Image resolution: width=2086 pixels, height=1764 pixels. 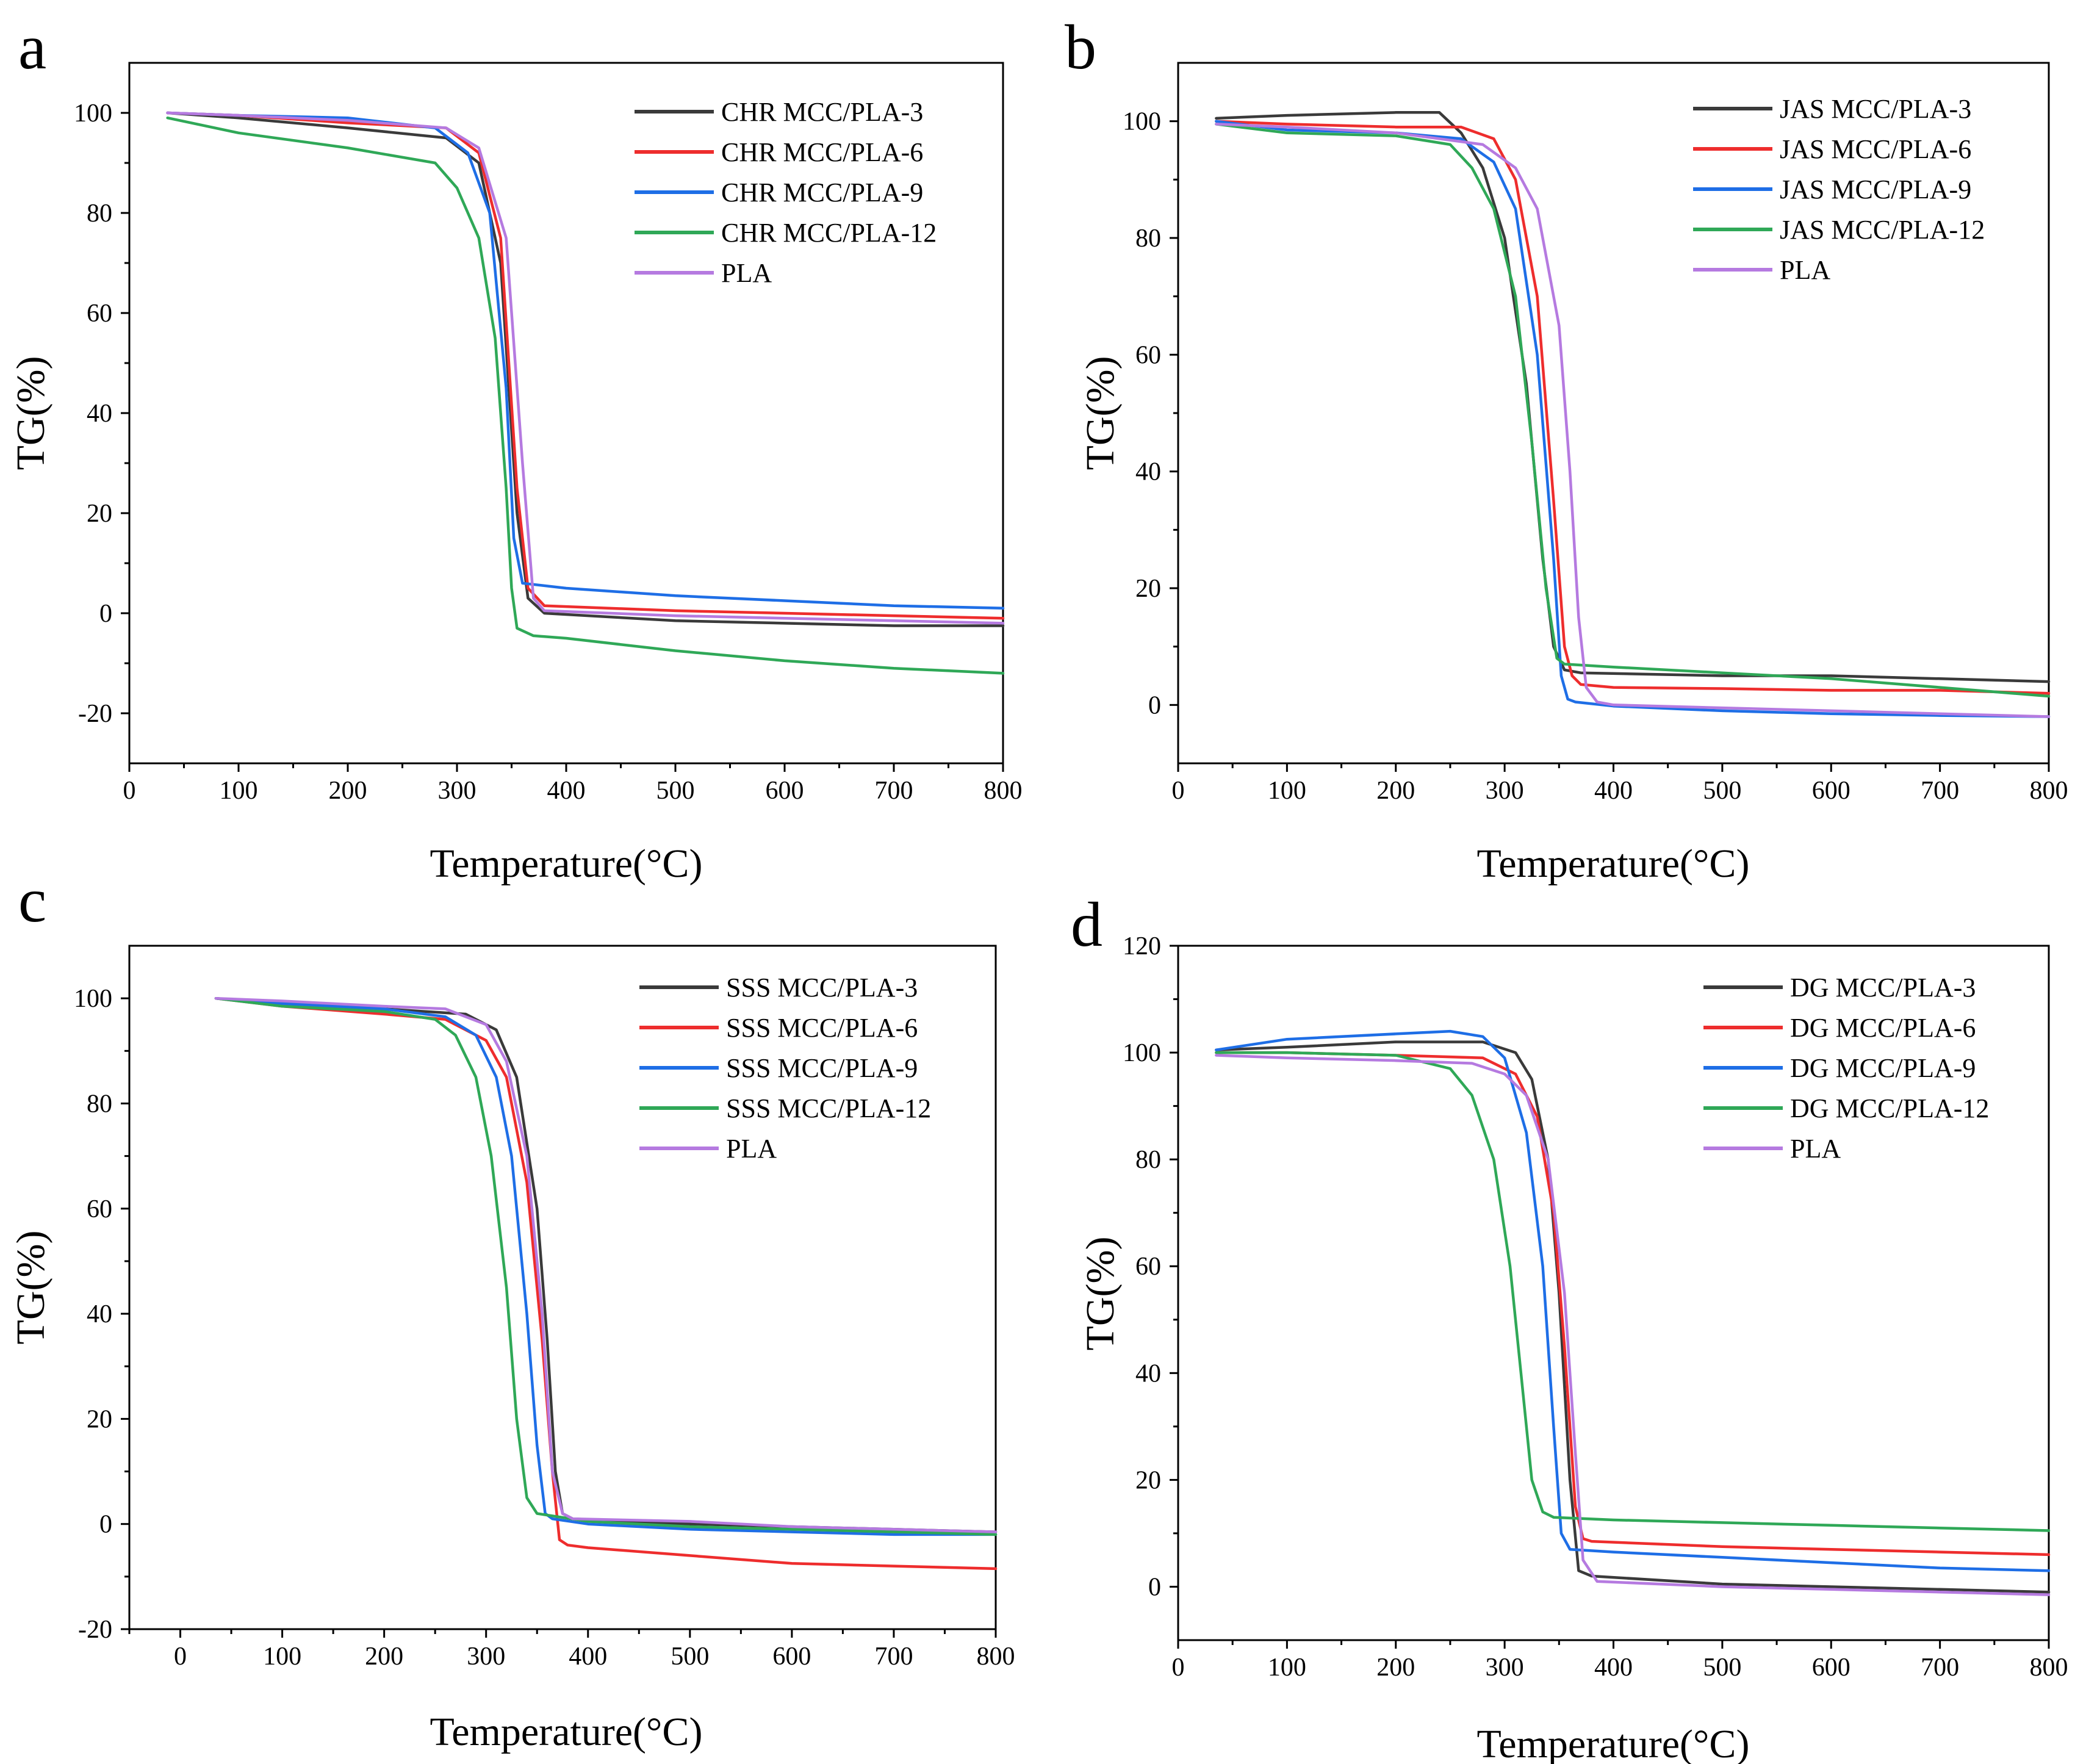 What do you see at coordinates (822, 988) in the screenshot?
I see `legend-label: SSS MCC/PLA-3` at bounding box center [822, 988].